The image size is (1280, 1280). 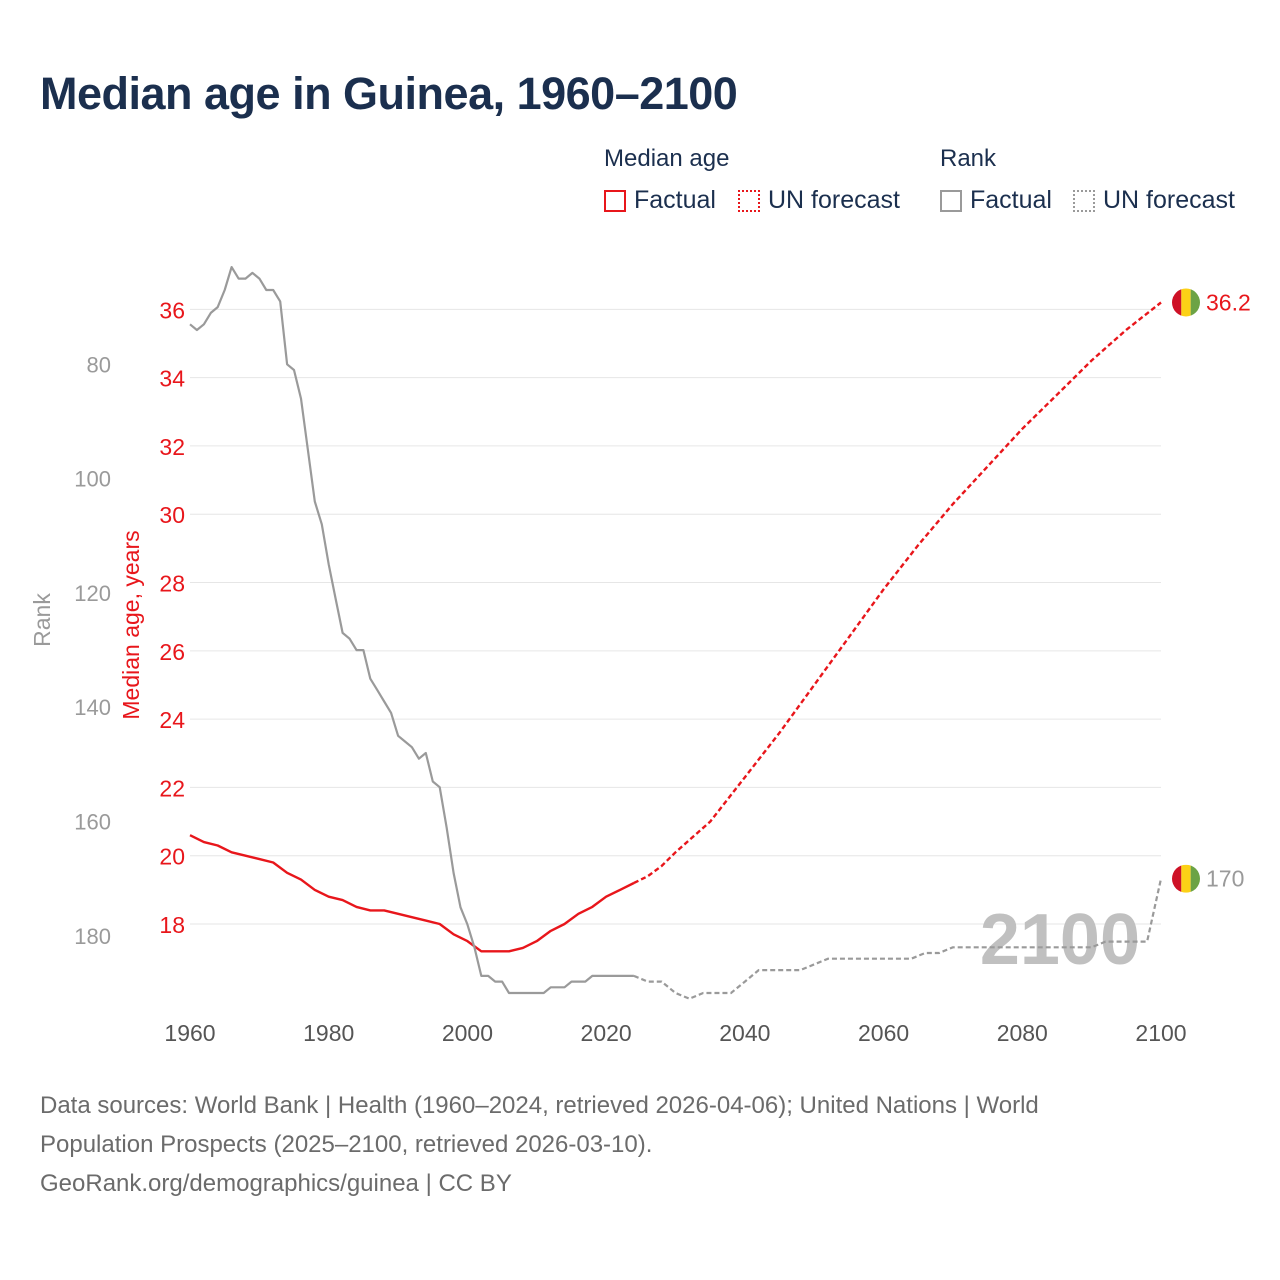 I want to click on median-end-label: 36.2, so click(x=1228, y=302).